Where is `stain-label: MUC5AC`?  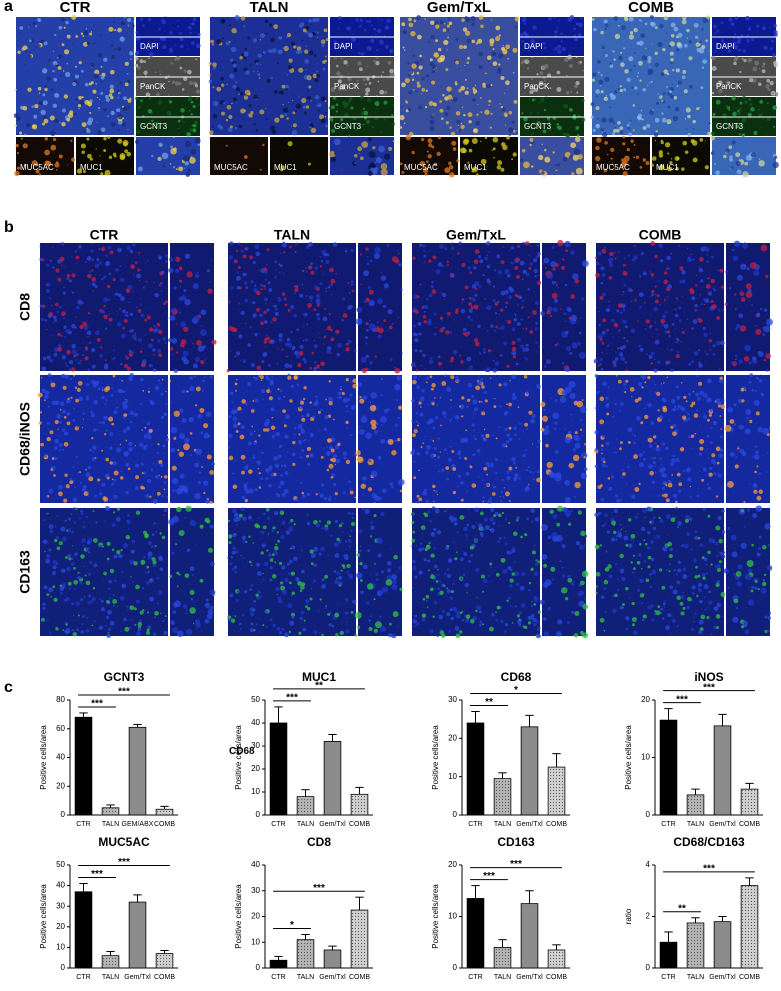 stain-label: MUC5AC is located at coordinates (231, 167).